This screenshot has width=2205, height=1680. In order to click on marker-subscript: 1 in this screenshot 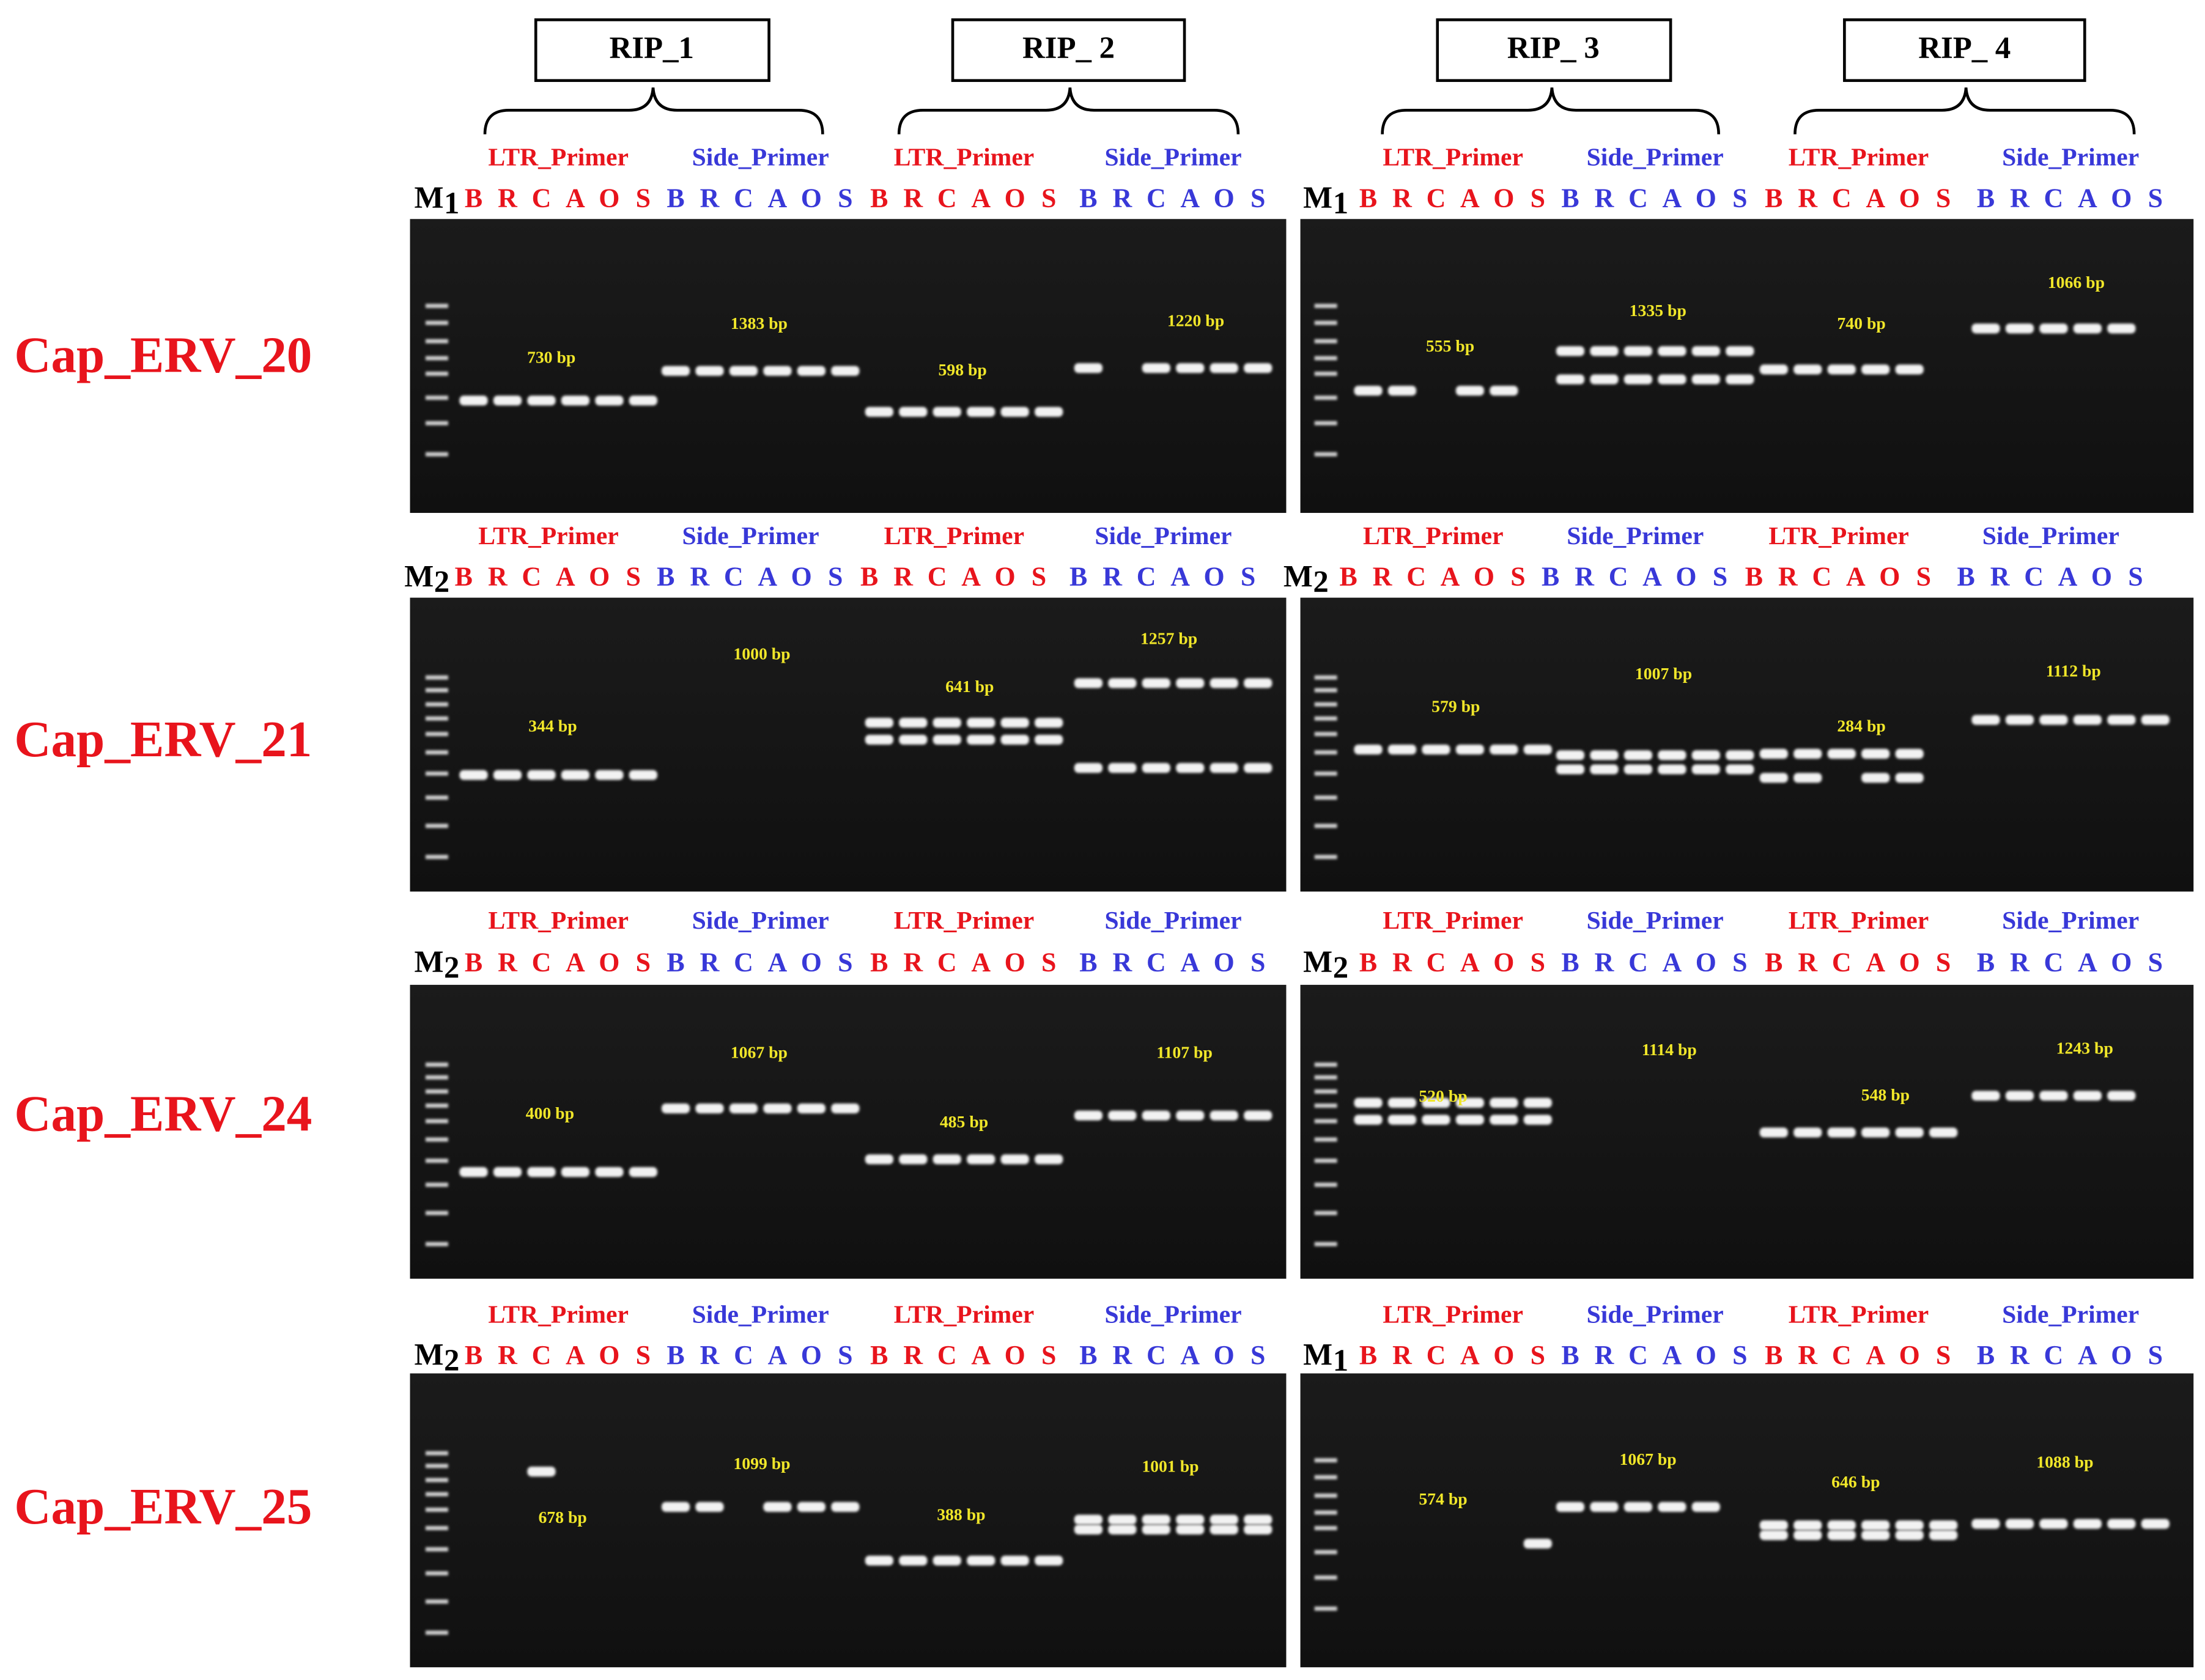, I will do `click(452, 203)`.